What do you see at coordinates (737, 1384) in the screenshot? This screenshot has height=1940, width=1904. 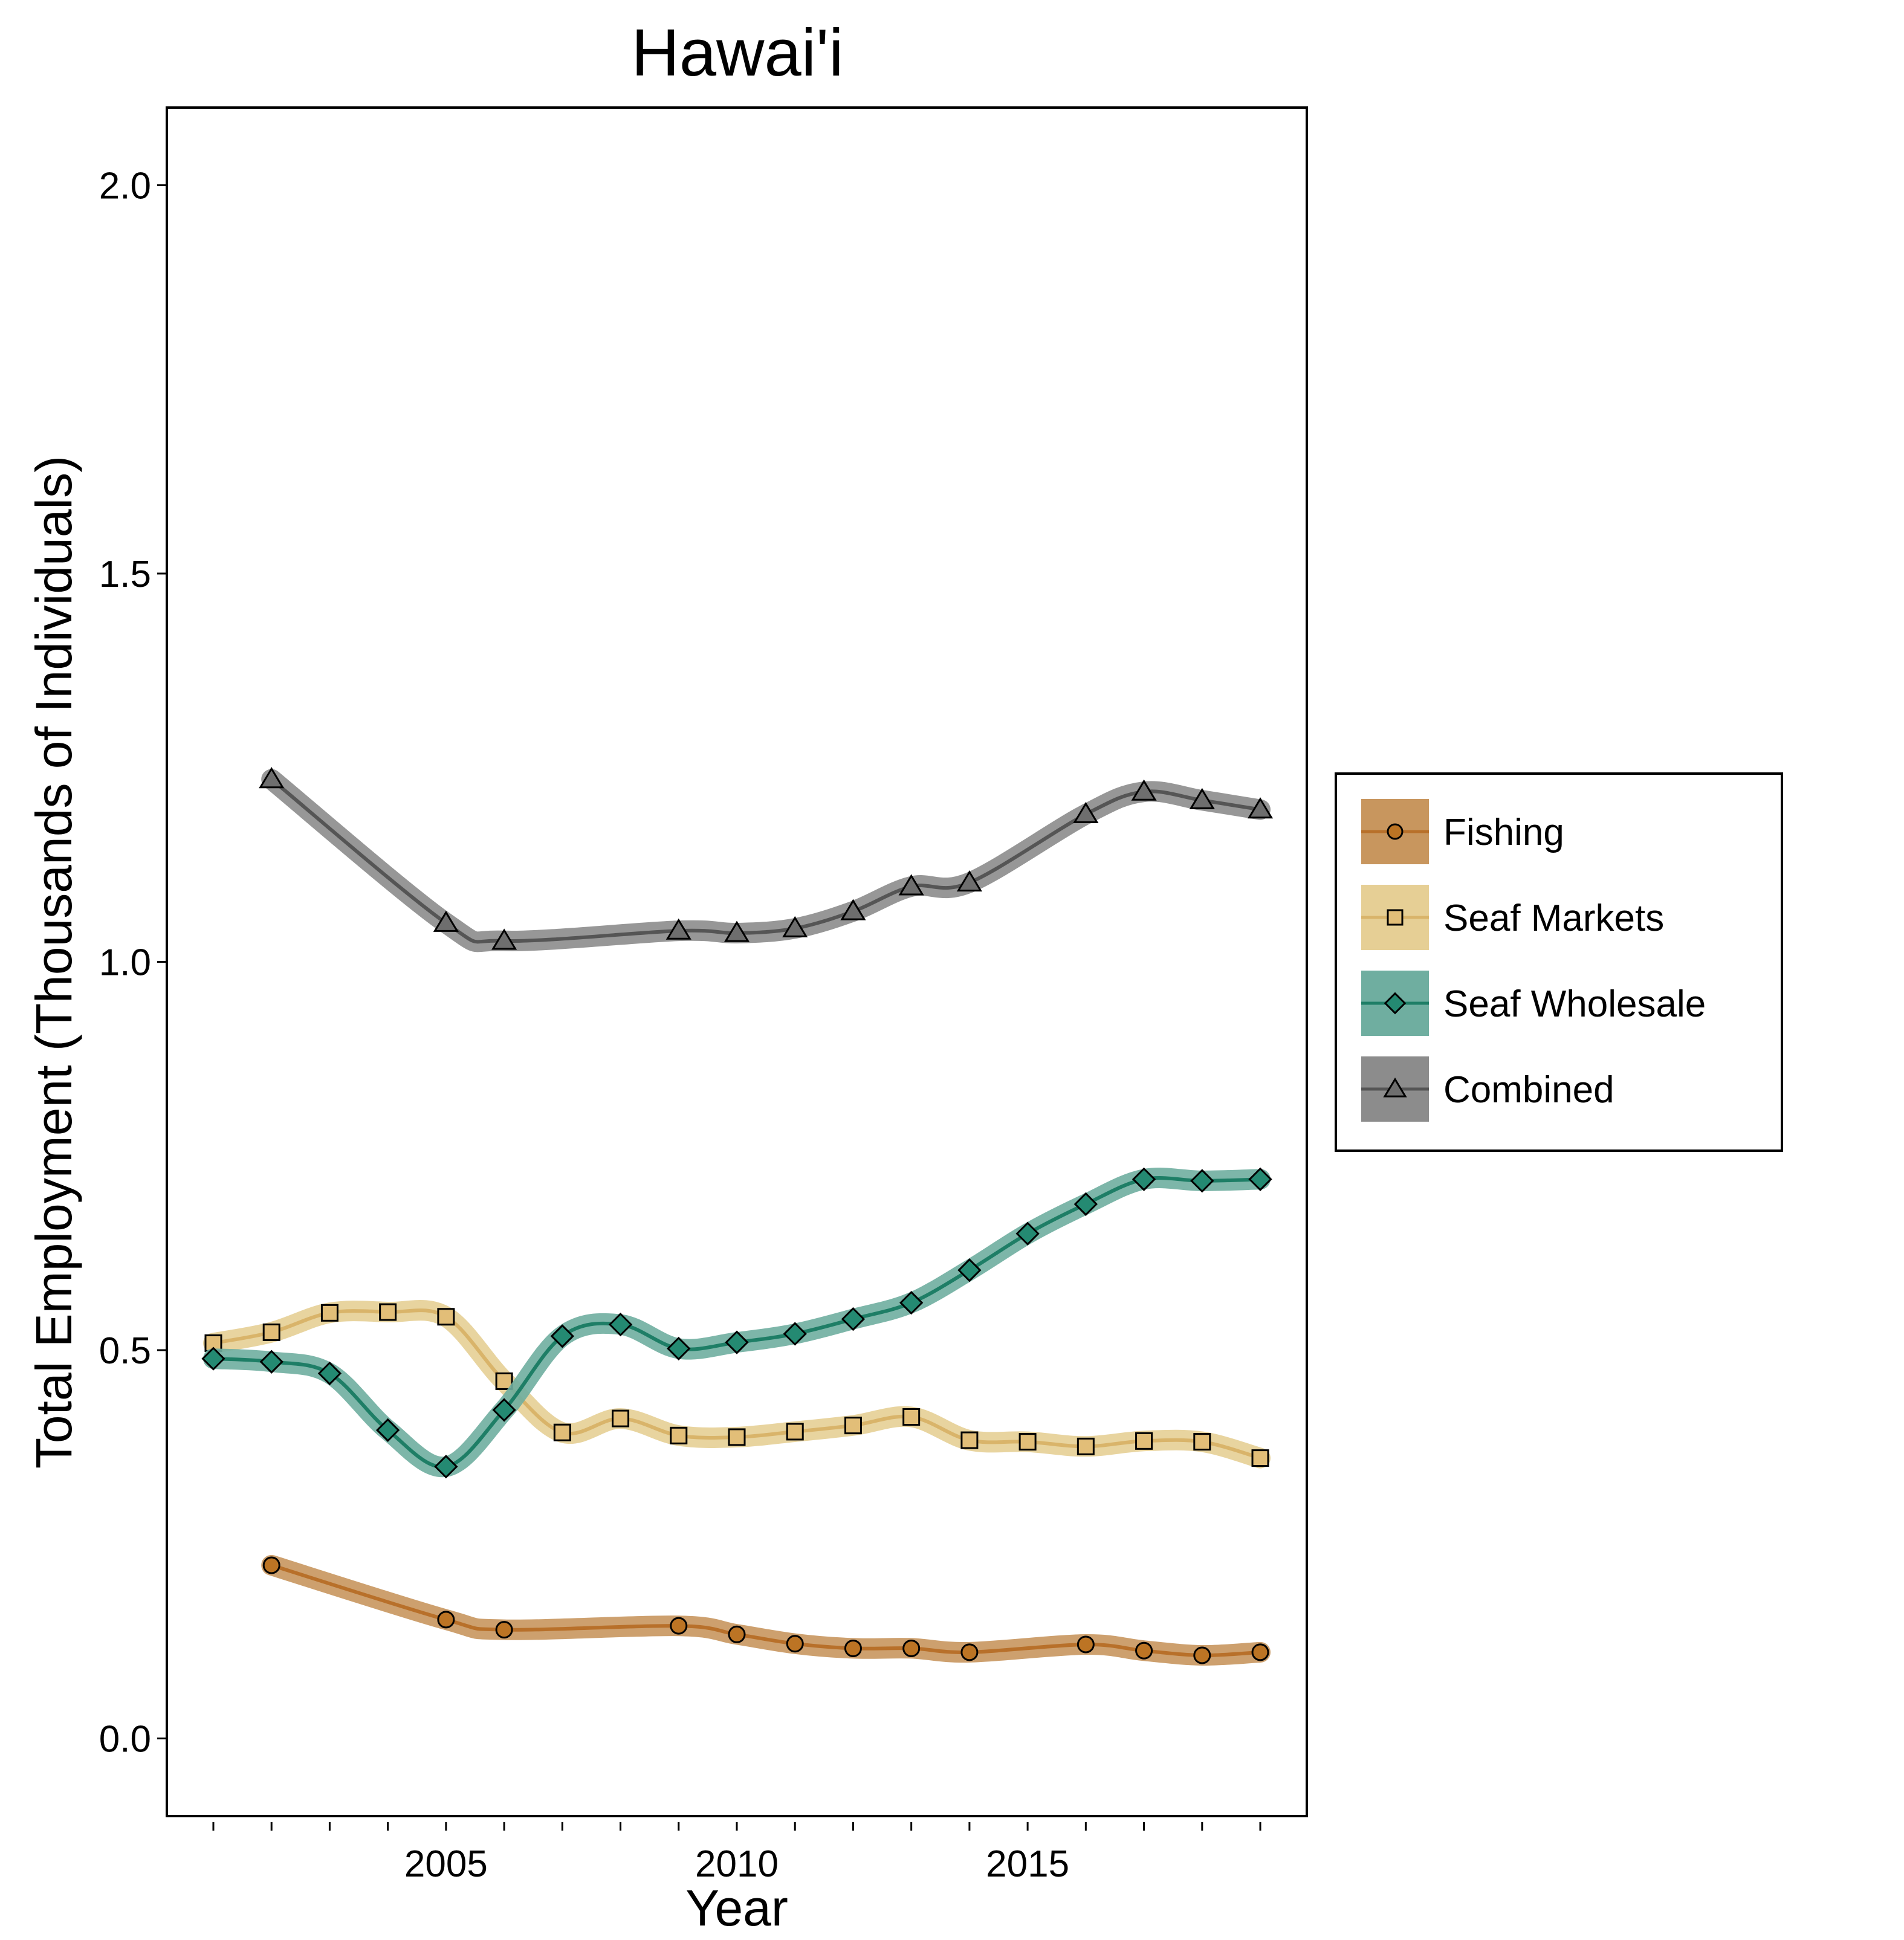 I see `series-seaf-markets` at bounding box center [737, 1384].